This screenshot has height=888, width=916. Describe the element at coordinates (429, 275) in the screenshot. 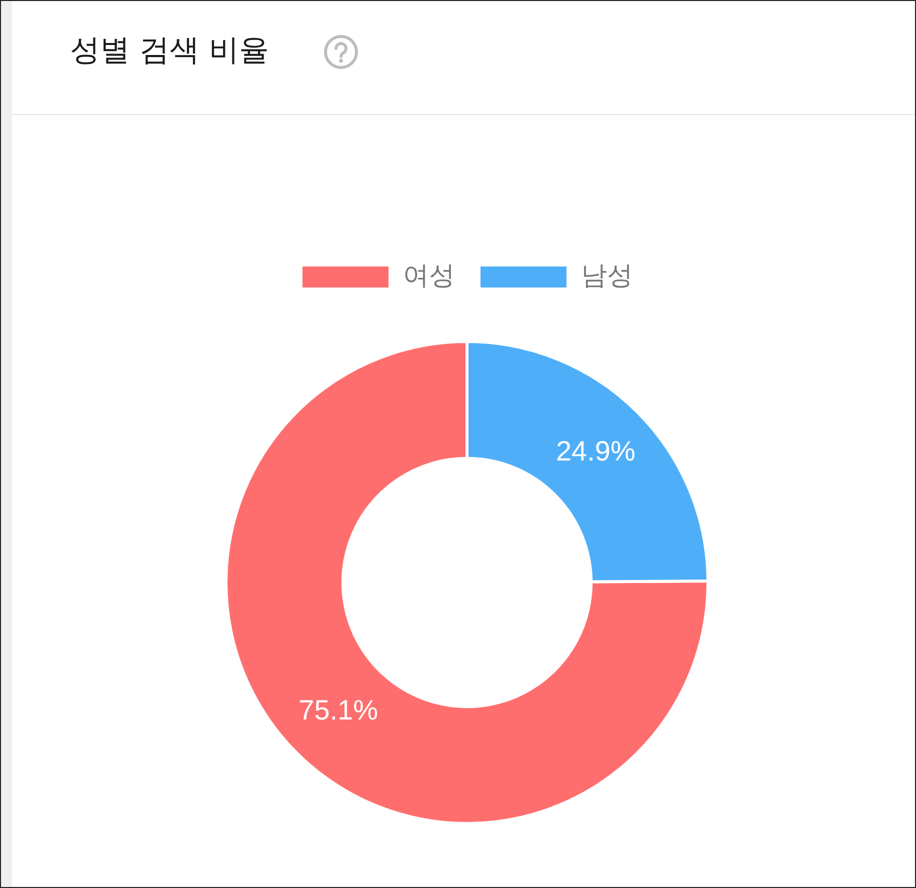

I see `legend-label: 여성` at that location.